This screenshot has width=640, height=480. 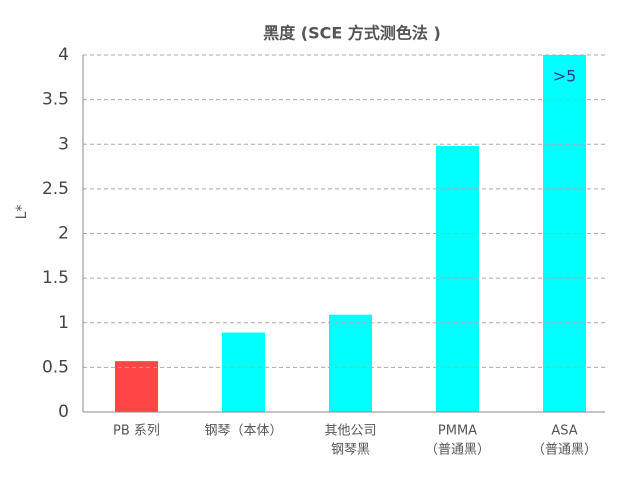 What do you see at coordinates (55, 278) in the screenshot?
I see `y-tick-label: 1.5` at bounding box center [55, 278].